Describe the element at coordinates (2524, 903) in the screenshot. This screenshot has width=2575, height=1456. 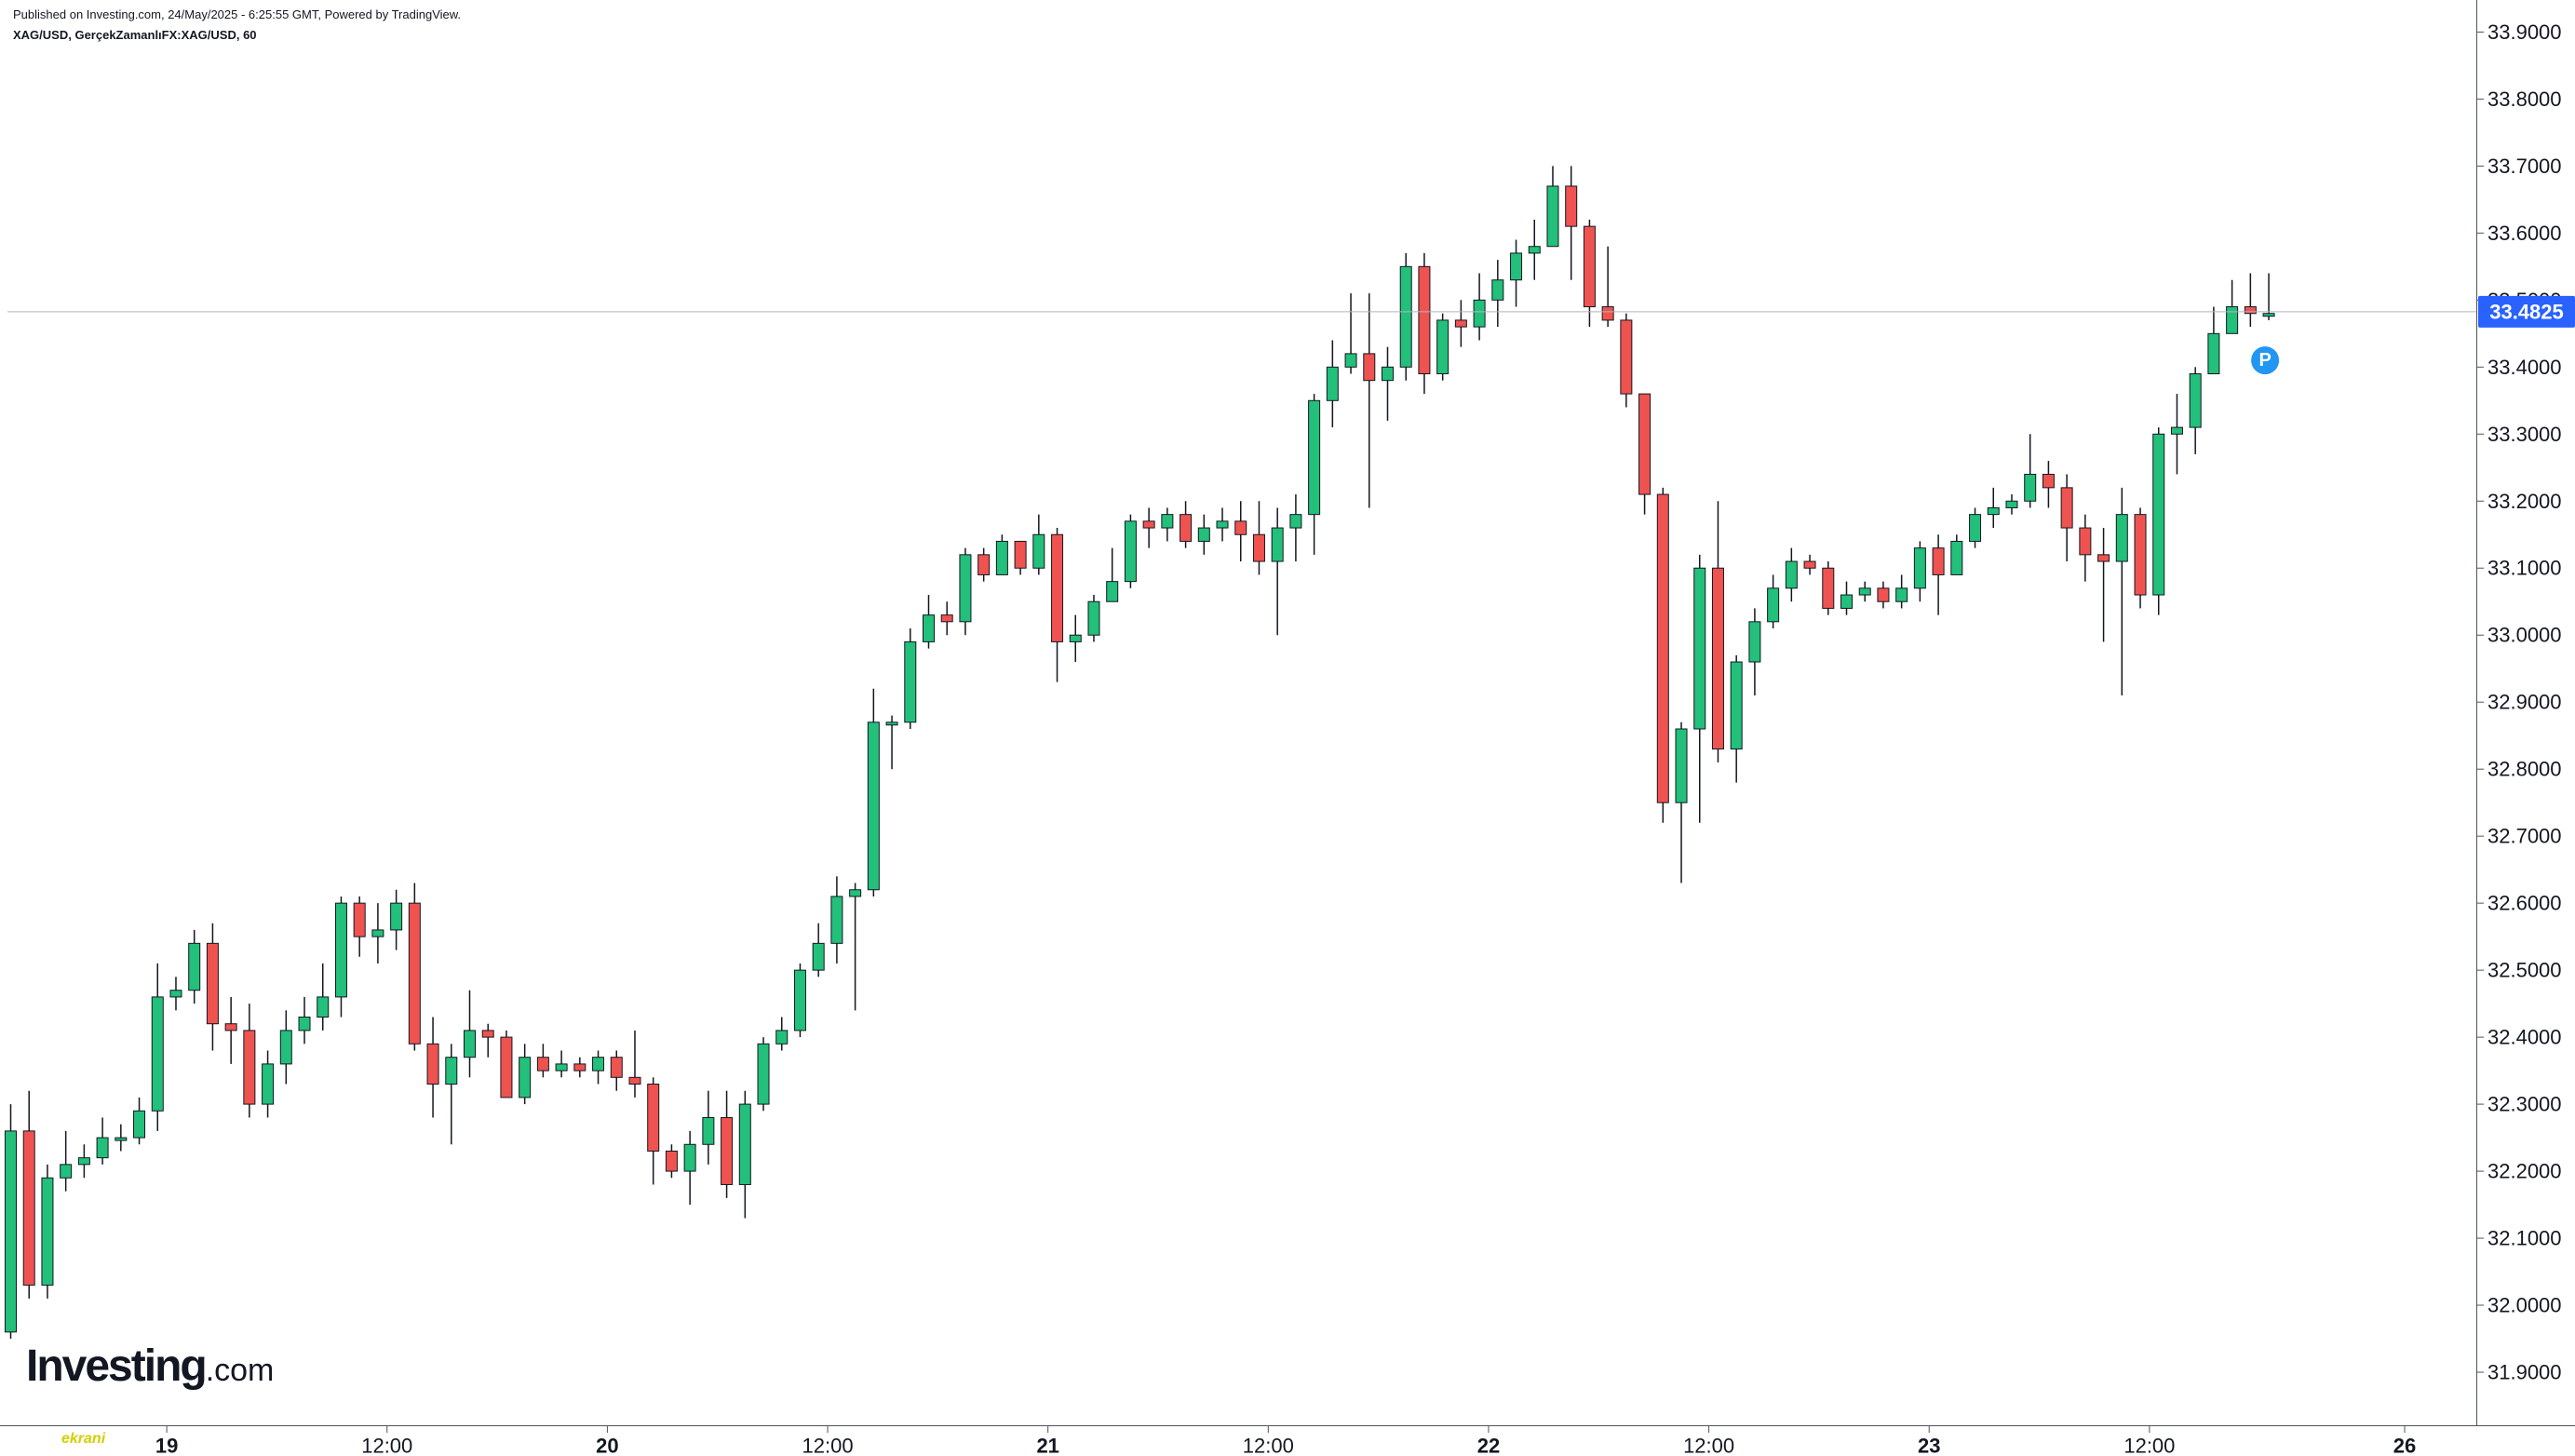
I see `y-tick-label: 32.6000` at that location.